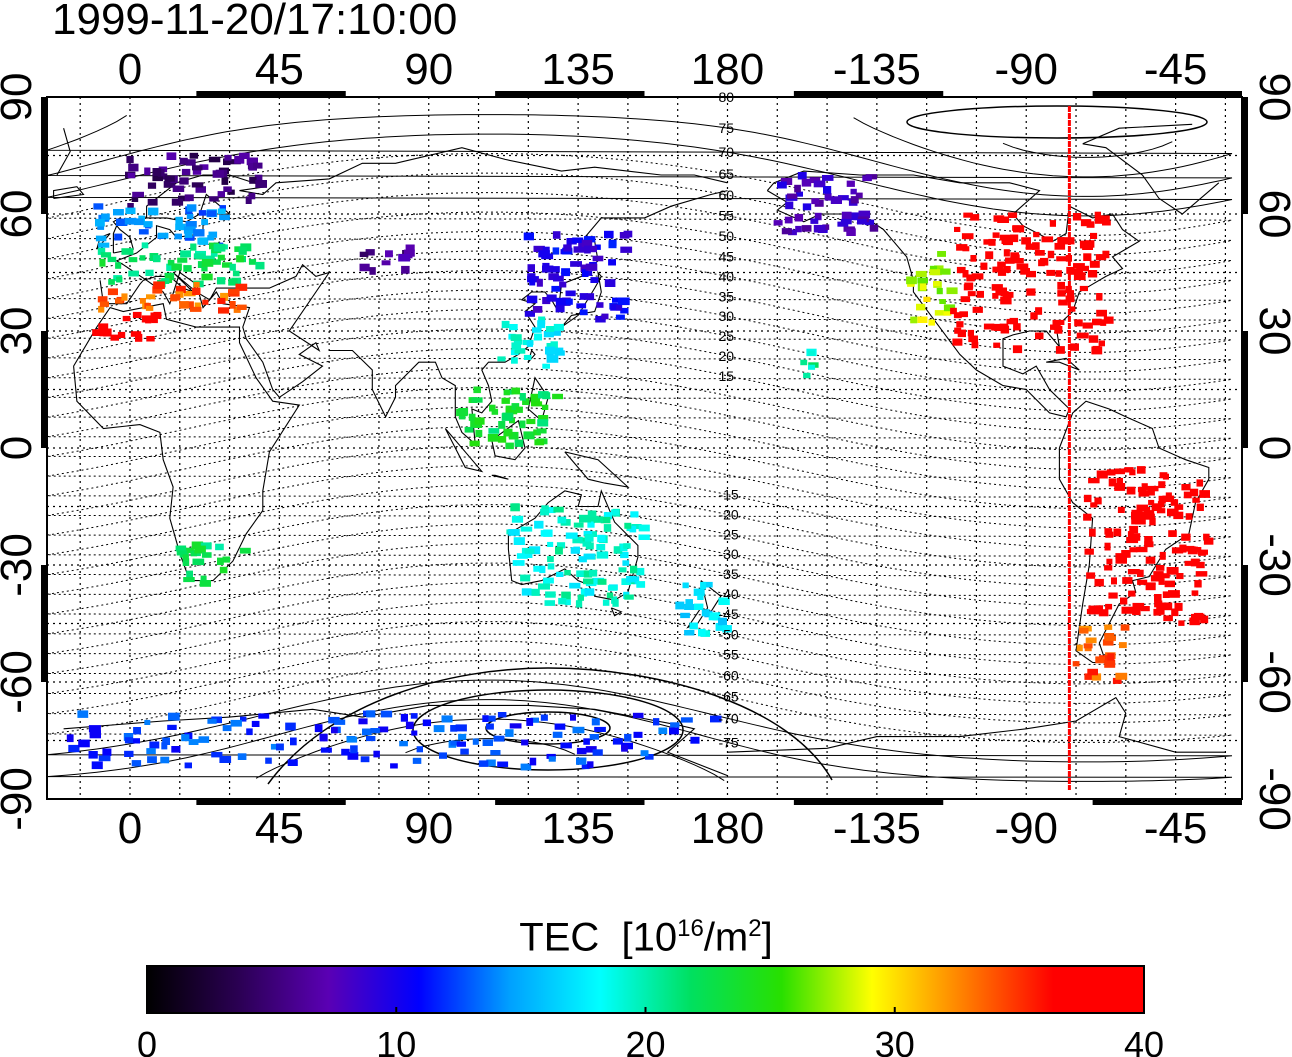  What do you see at coordinates (726, 316) in the screenshot?
I see `contour-label: 30` at bounding box center [726, 316].